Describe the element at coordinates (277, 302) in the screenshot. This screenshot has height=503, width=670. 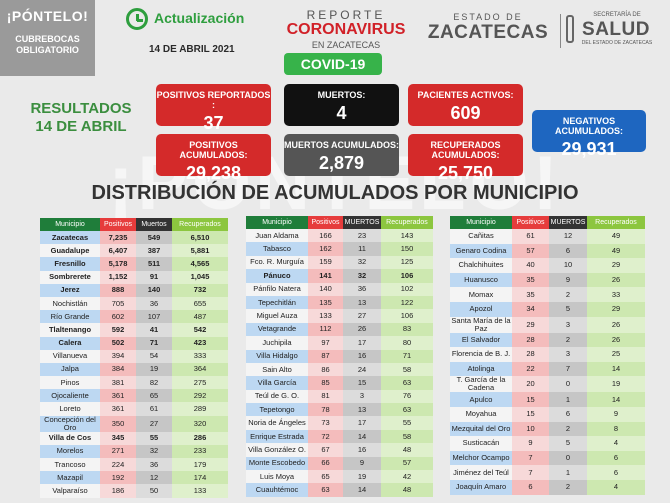
I see `municipality-name: Tepechitlán` at that location.